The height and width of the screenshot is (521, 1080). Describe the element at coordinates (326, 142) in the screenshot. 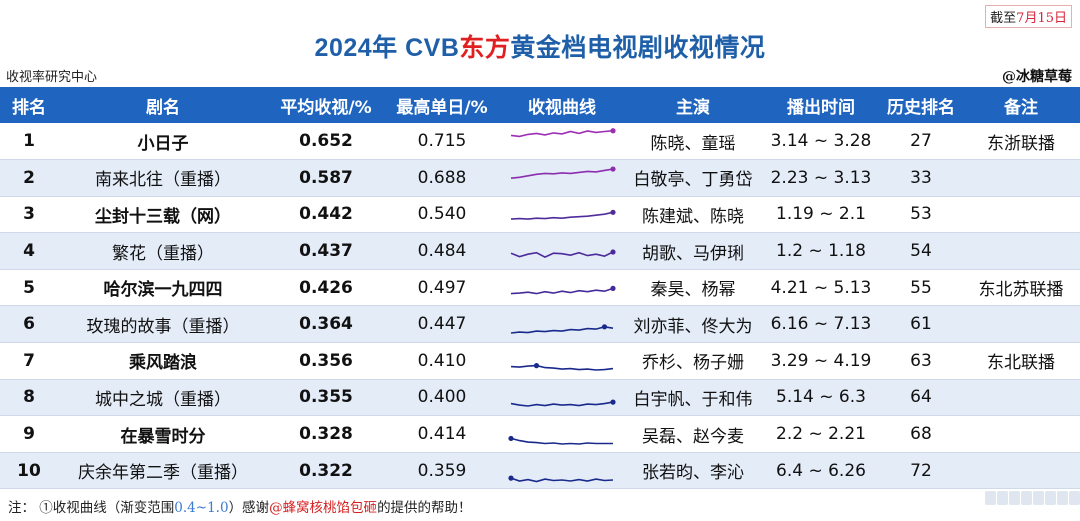

I see `cell-avg: 0.652` at that location.